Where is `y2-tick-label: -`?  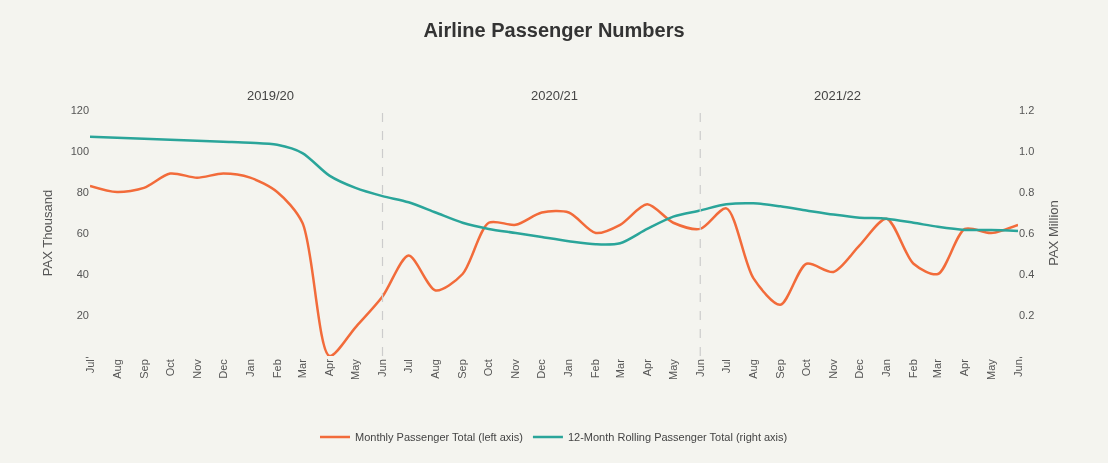
y2-tick-label: - is located at coordinates (1021, 355).